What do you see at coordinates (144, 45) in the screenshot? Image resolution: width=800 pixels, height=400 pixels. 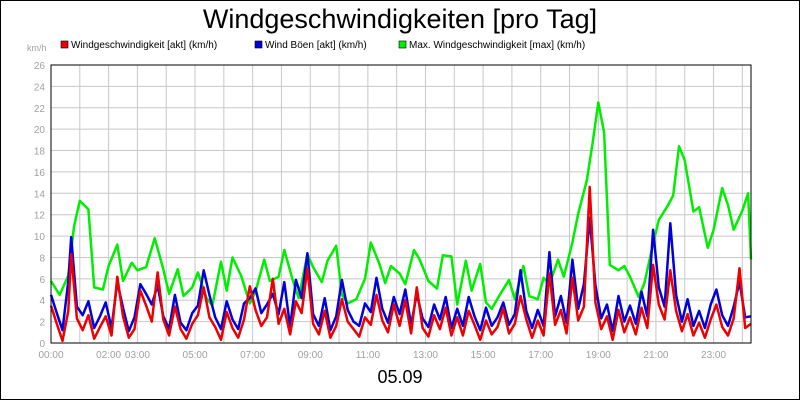 I see `legend-label: Windgeschwindigkeit [akt] (km/h)` at bounding box center [144, 45].